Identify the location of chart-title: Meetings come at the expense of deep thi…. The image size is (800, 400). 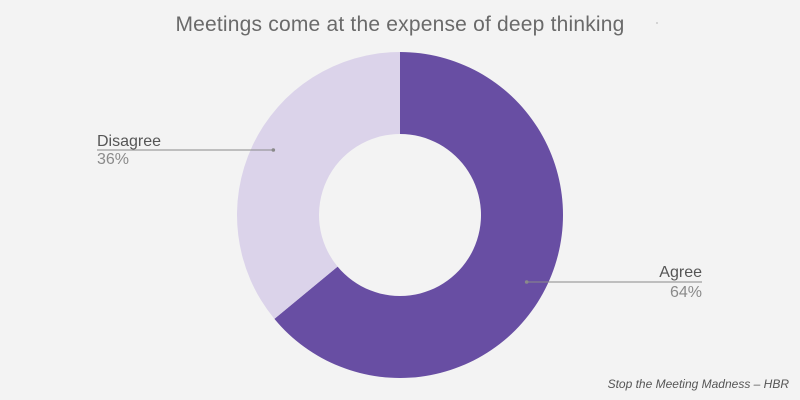
(400, 24).